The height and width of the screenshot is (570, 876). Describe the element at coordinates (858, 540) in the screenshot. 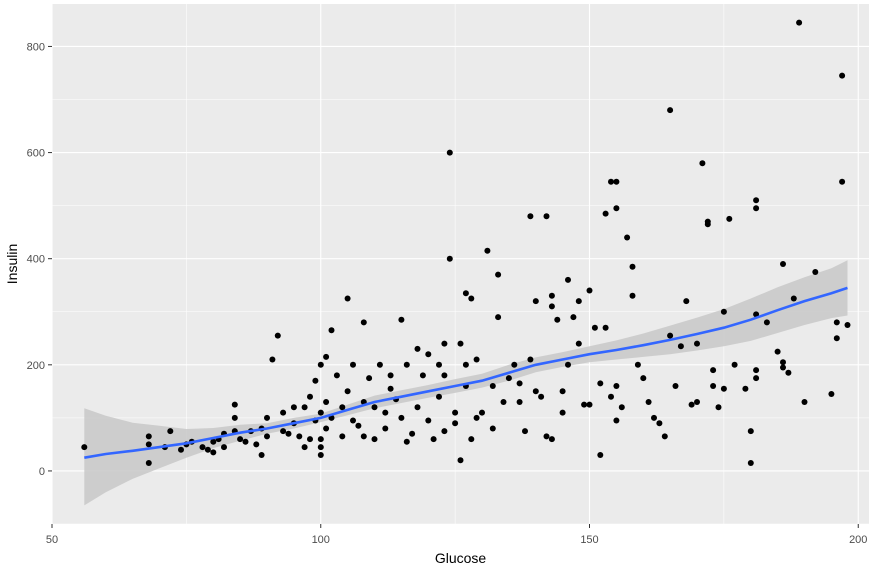

I see `x-tick-label: 200` at that location.